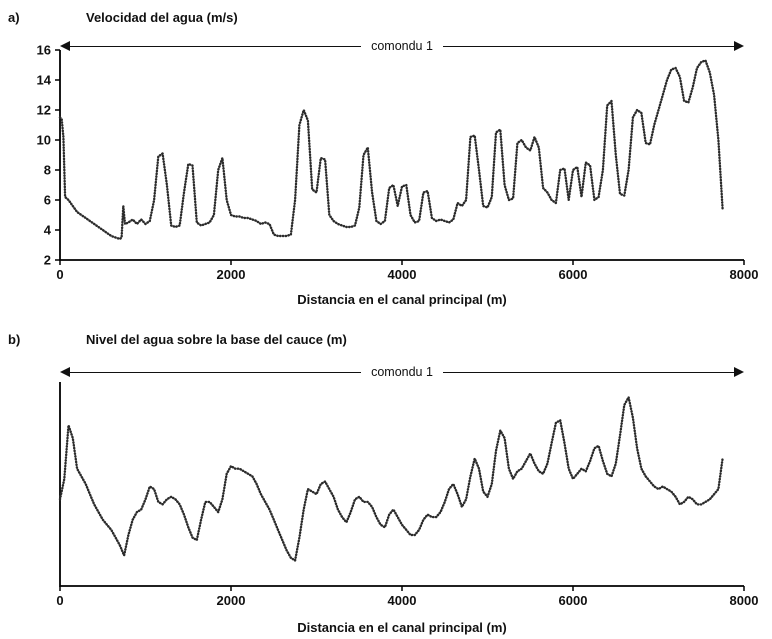 The image size is (772, 639). I want to click on svg-text: 2, so click(47, 260).